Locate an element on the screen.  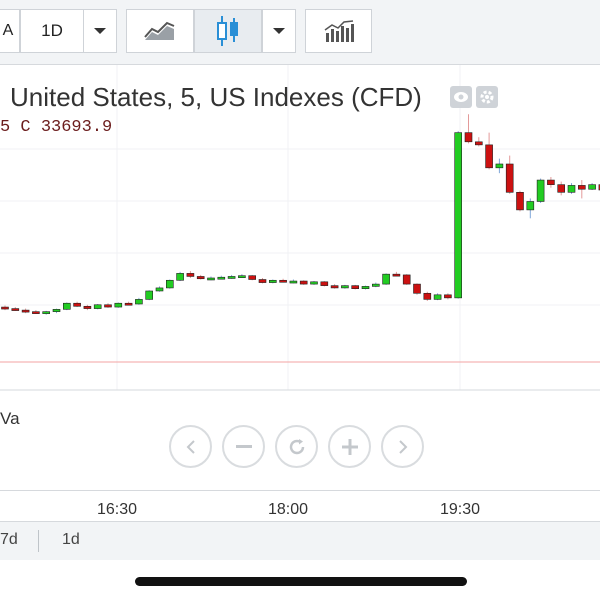
interval-button: 1D is located at coordinates (52, 31).